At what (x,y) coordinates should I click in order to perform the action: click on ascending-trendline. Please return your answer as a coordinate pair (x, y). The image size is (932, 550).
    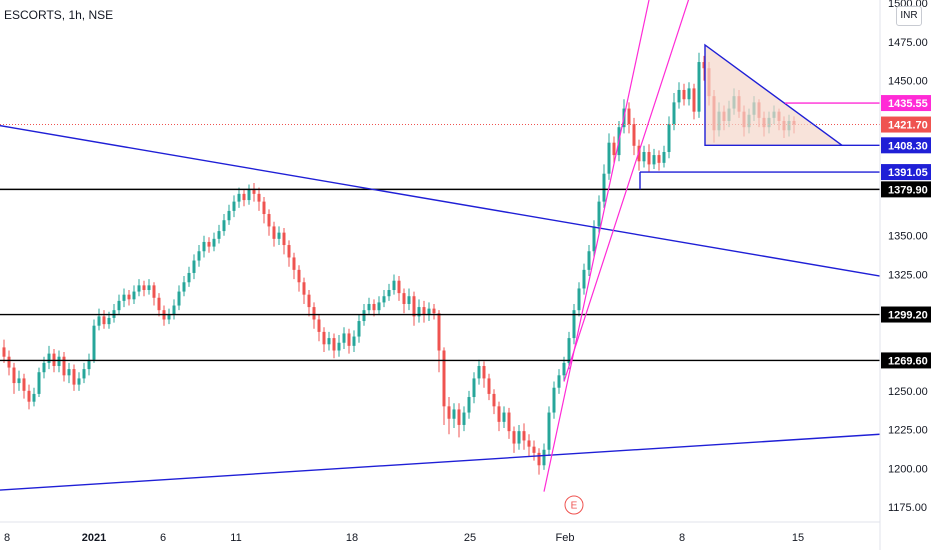
    Looking at the image, I should click on (440, 462).